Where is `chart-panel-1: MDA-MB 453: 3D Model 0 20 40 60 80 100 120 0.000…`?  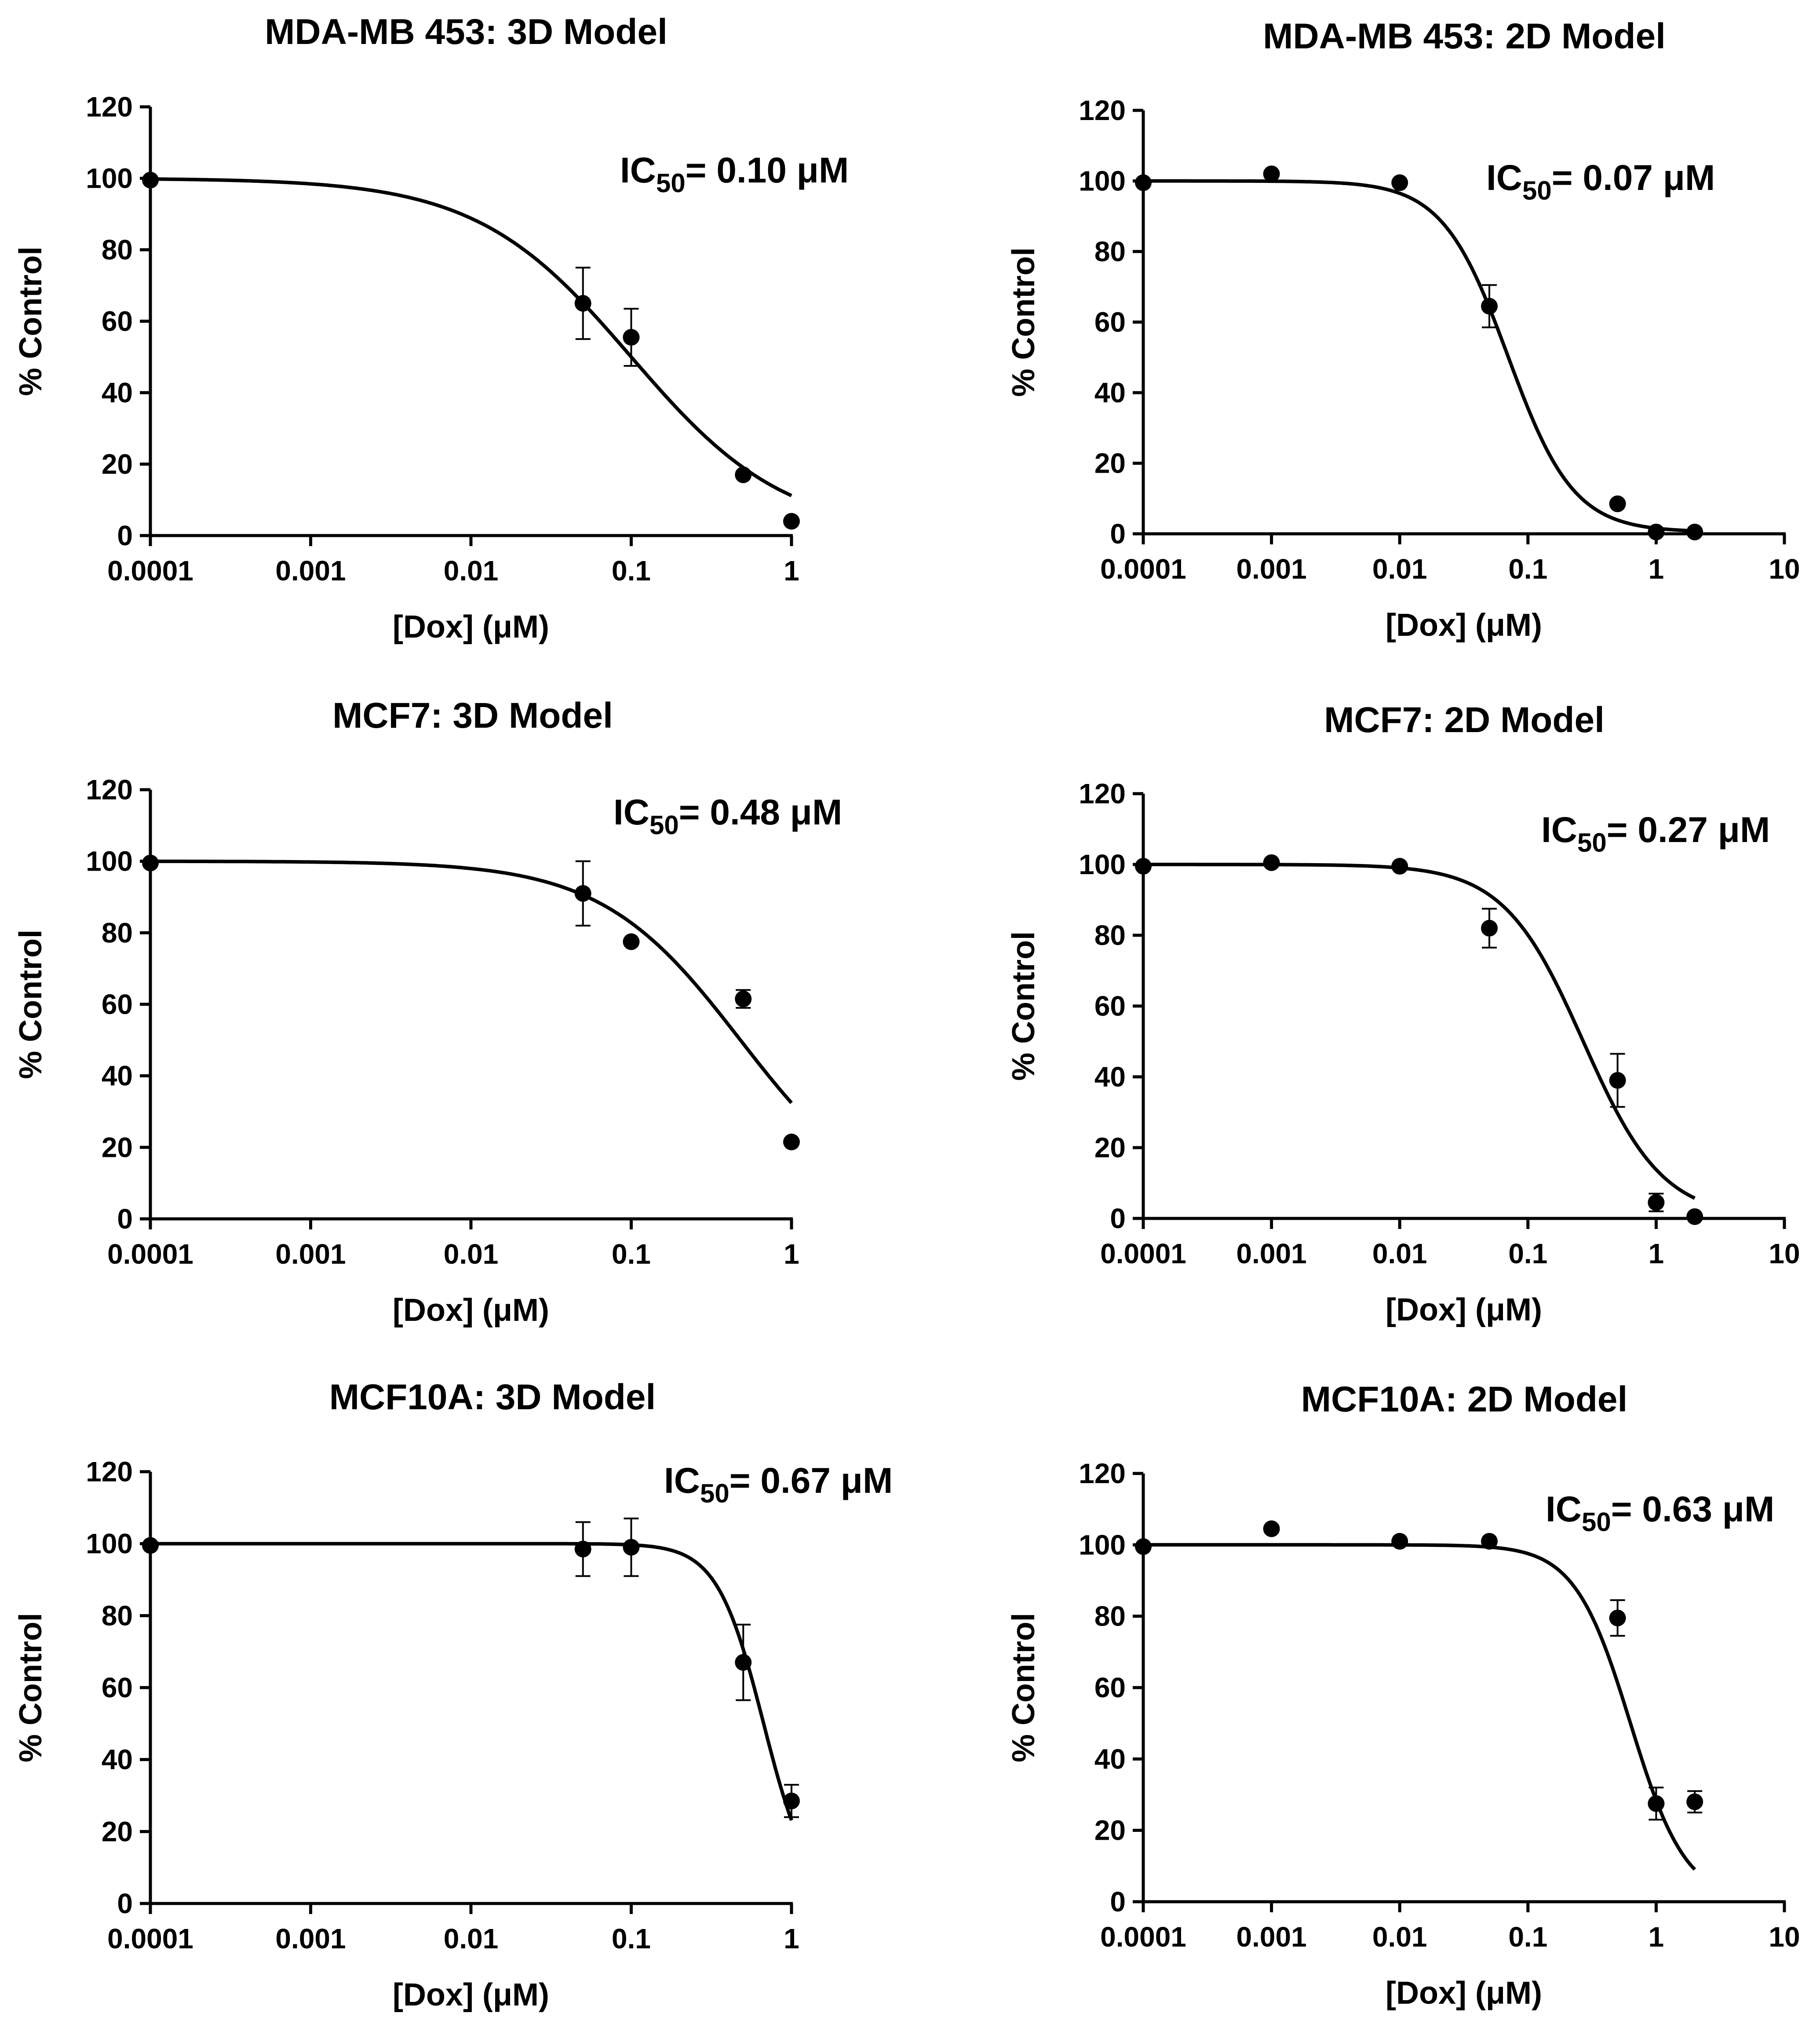
chart-panel-1: MDA-MB 453: 3D Model 0 20 40 60 80 100 120 0.000… is located at coordinates (431, 328).